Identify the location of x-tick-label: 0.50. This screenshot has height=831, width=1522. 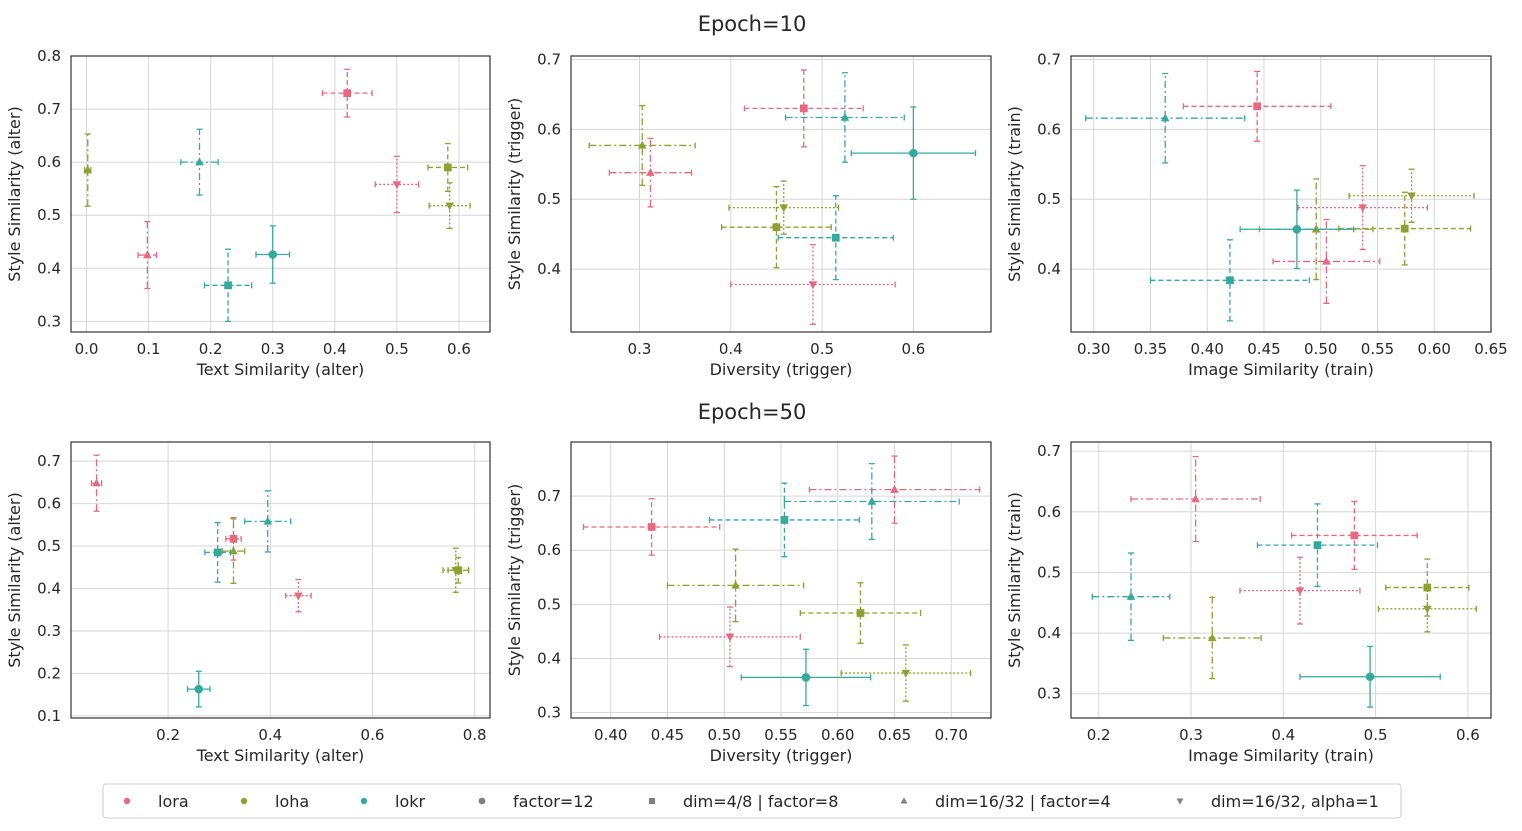
(1320, 349).